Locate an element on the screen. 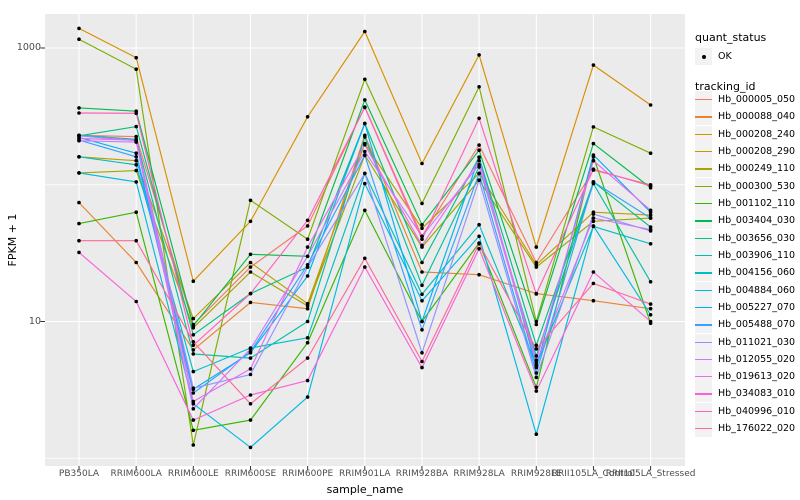 The image size is (800, 500). x-tick-label: RRII105LA_Control is located at coordinates (593, 474).